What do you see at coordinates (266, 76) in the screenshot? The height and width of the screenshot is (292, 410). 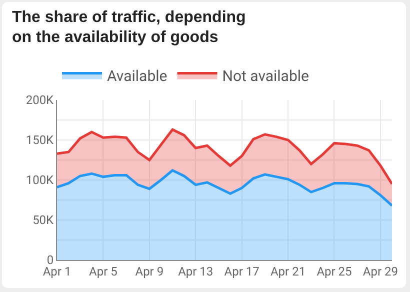 I see `legend-label: Not available` at bounding box center [266, 76].